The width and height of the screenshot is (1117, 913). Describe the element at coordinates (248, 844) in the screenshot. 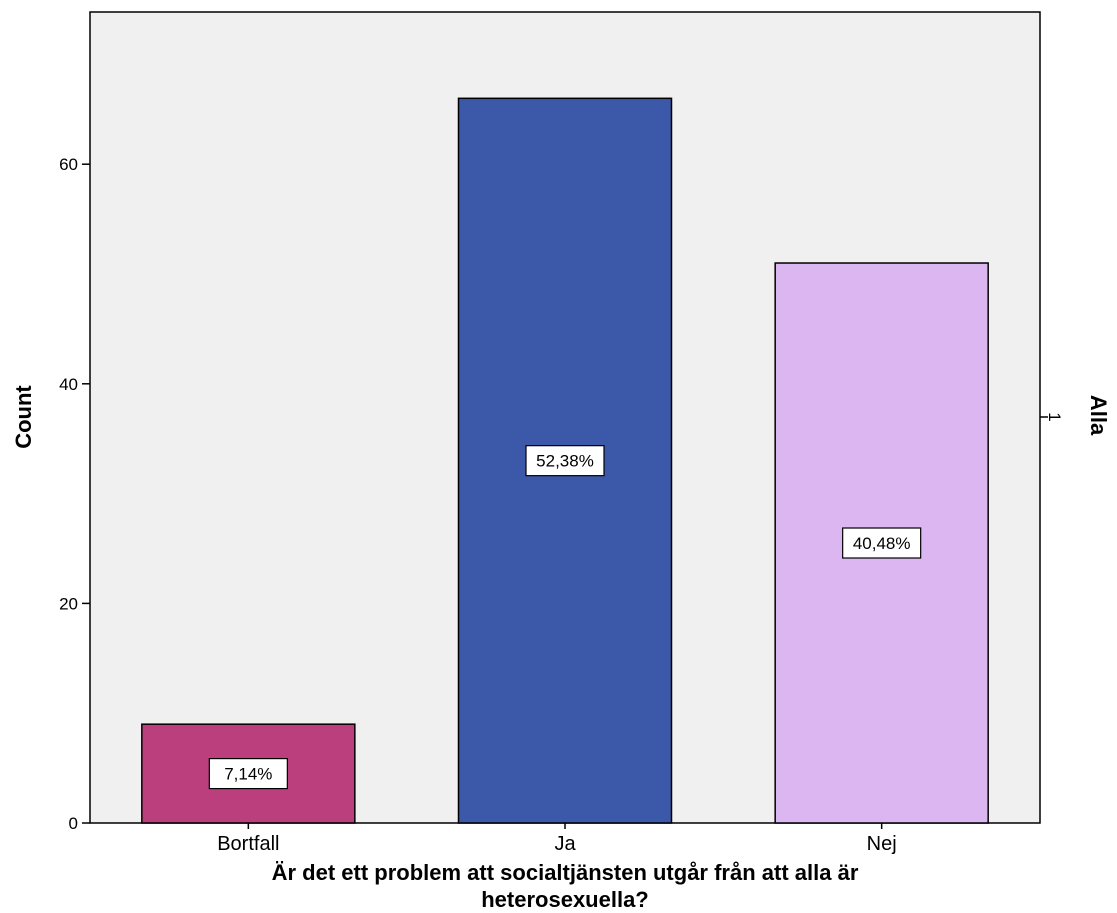

I see `x-tick-label: Bortfall` at that location.